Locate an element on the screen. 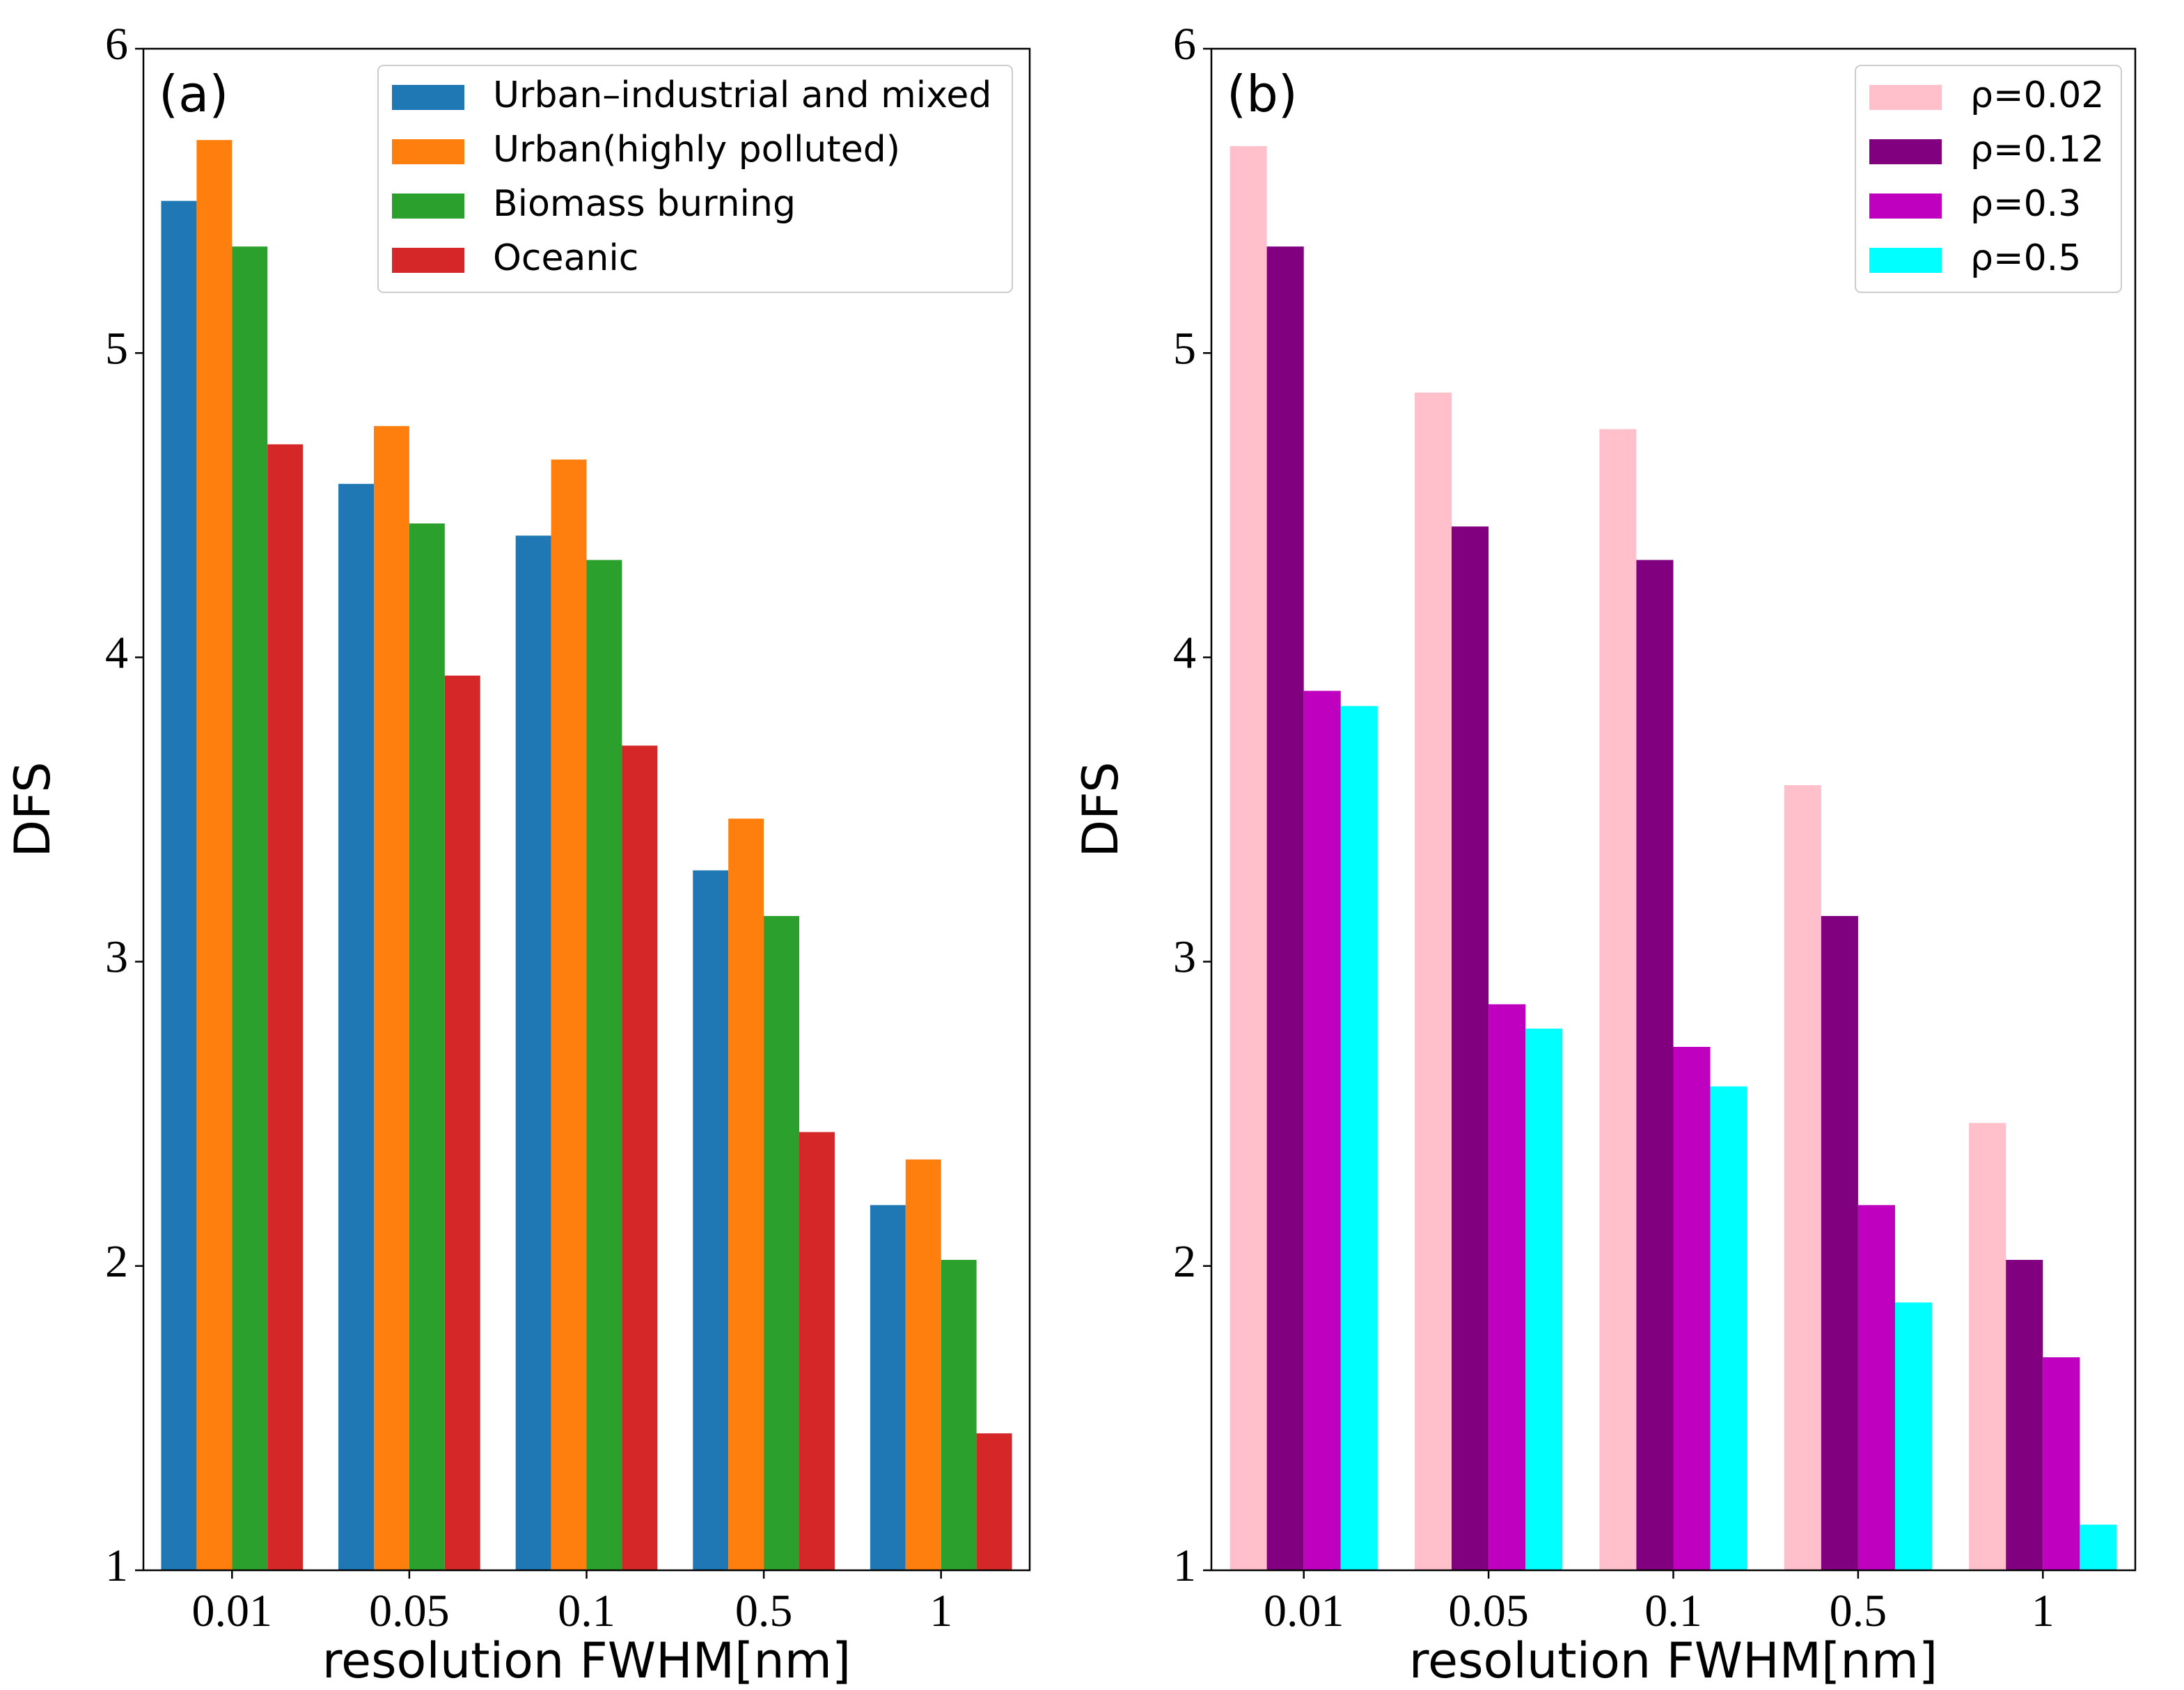 This screenshot has height=1690, width=2184. chart1-bar-s1-c3 is located at coordinates (1840, 1243).